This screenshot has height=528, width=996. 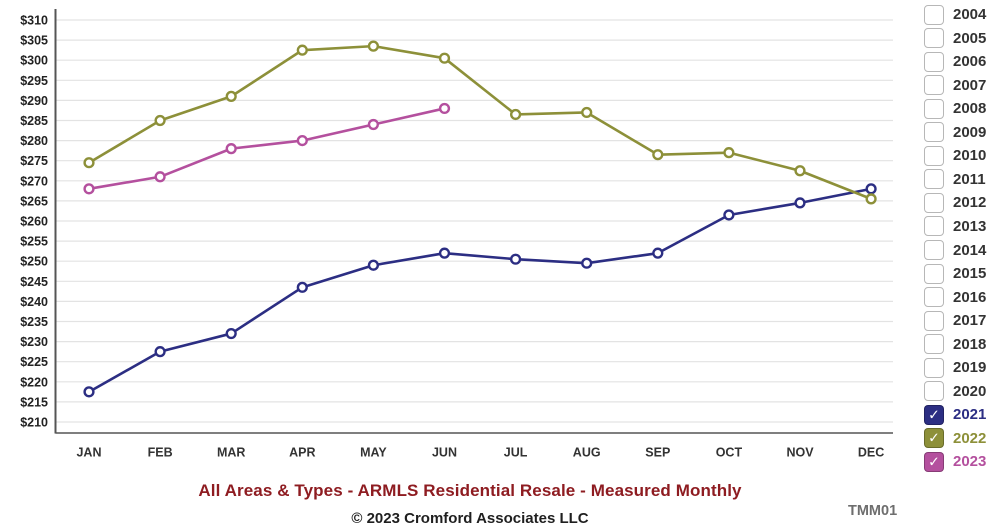 I want to click on legend-year-2015: 2015, so click(x=955, y=273).